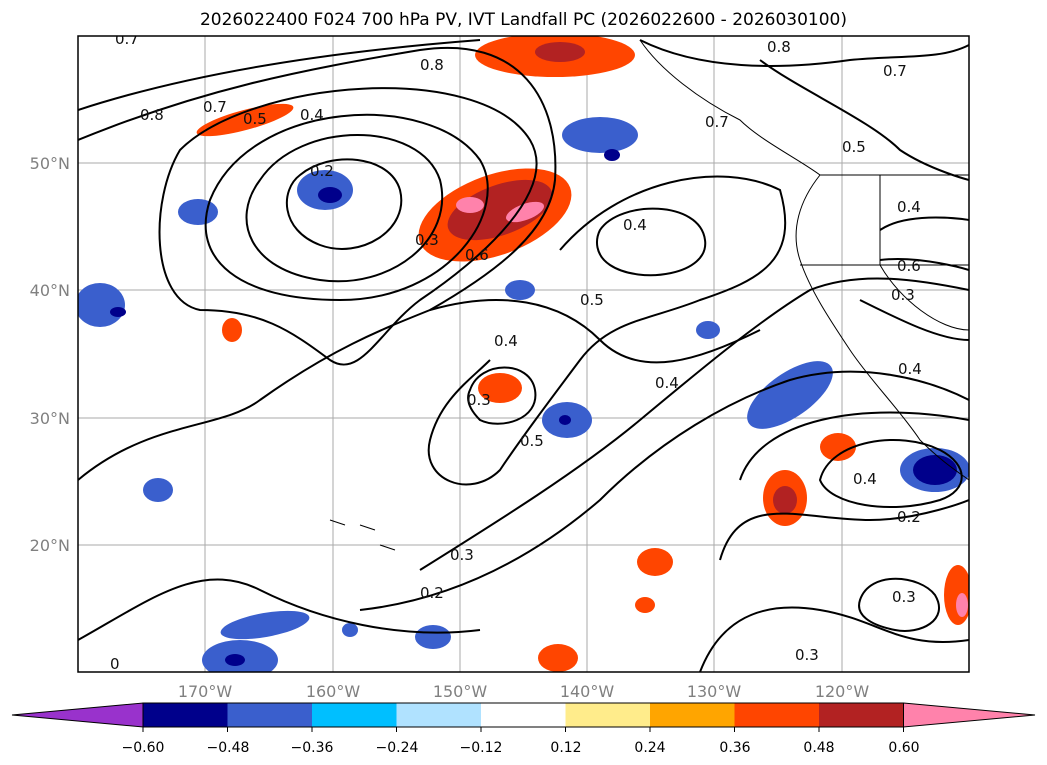  What do you see at coordinates (312, 748) in the screenshot?
I see `svg-text: −0.36` at bounding box center [312, 748].